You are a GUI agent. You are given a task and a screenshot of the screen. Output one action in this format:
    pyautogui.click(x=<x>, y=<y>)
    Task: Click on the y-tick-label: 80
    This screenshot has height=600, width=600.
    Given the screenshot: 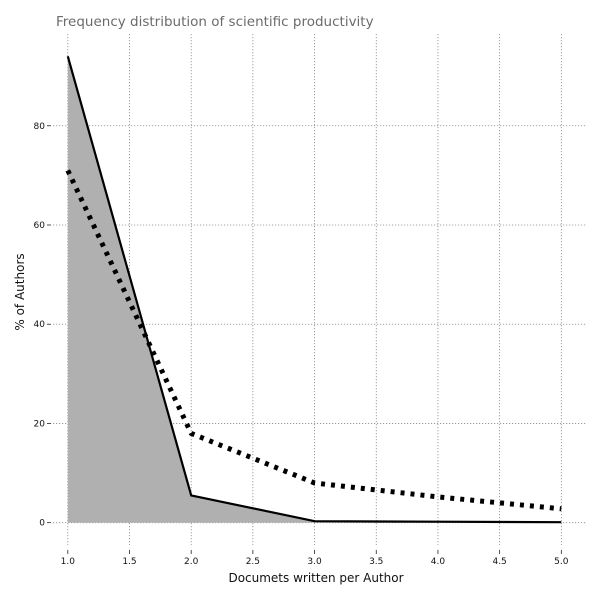 What is the action you would take?
    pyautogui.click(x=40, y=127)
    